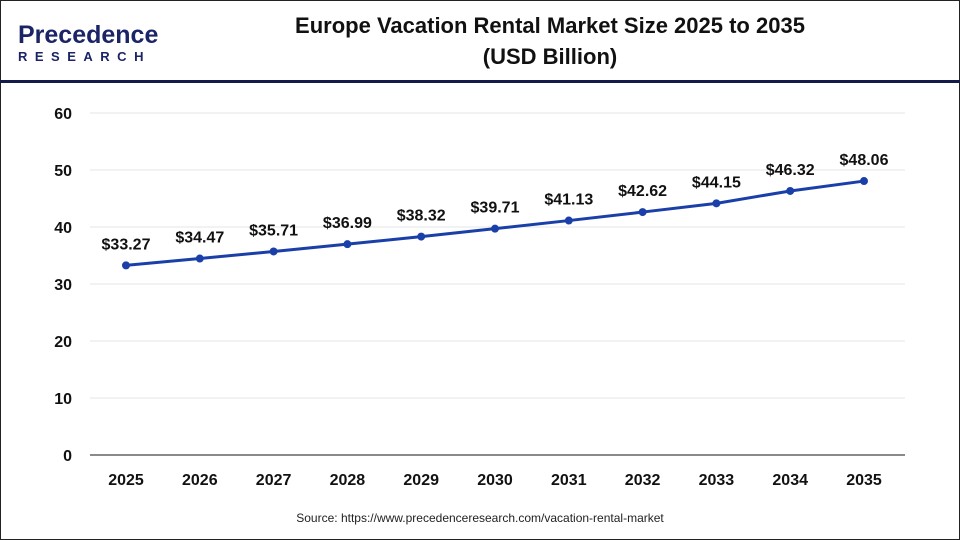 Image resolution: width=960 pixels, height=540 pixels. I want to click on data-label: $38.32, so click(421, 216).